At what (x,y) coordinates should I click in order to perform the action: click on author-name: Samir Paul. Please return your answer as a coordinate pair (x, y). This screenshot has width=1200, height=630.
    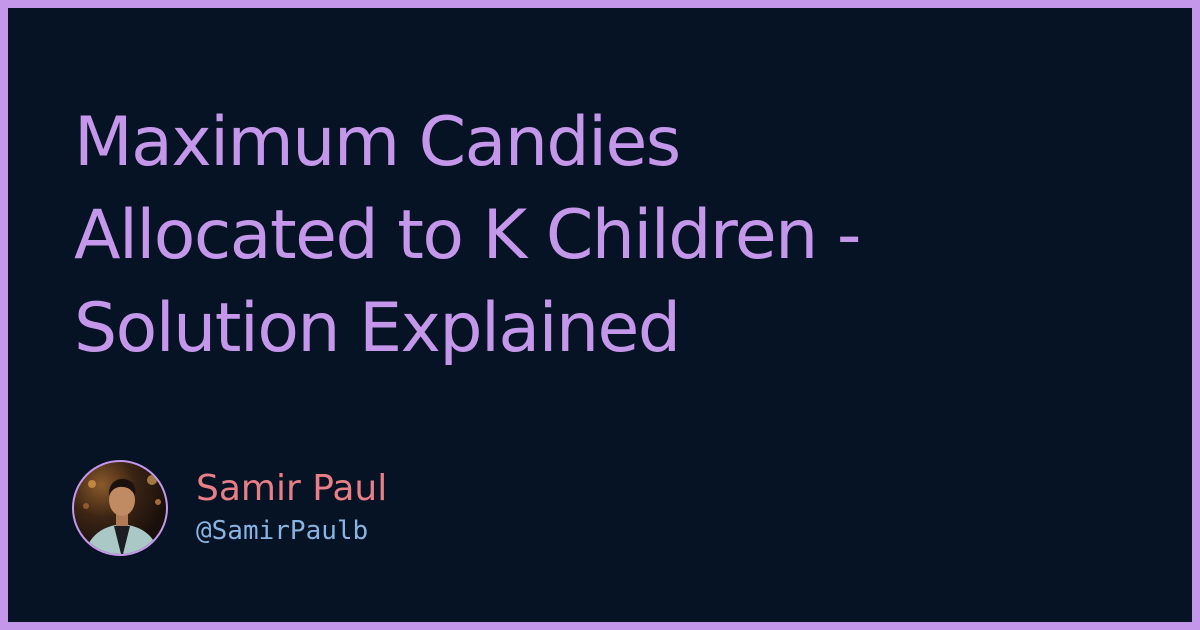
    Looking at the image, I should click on (292, 488).